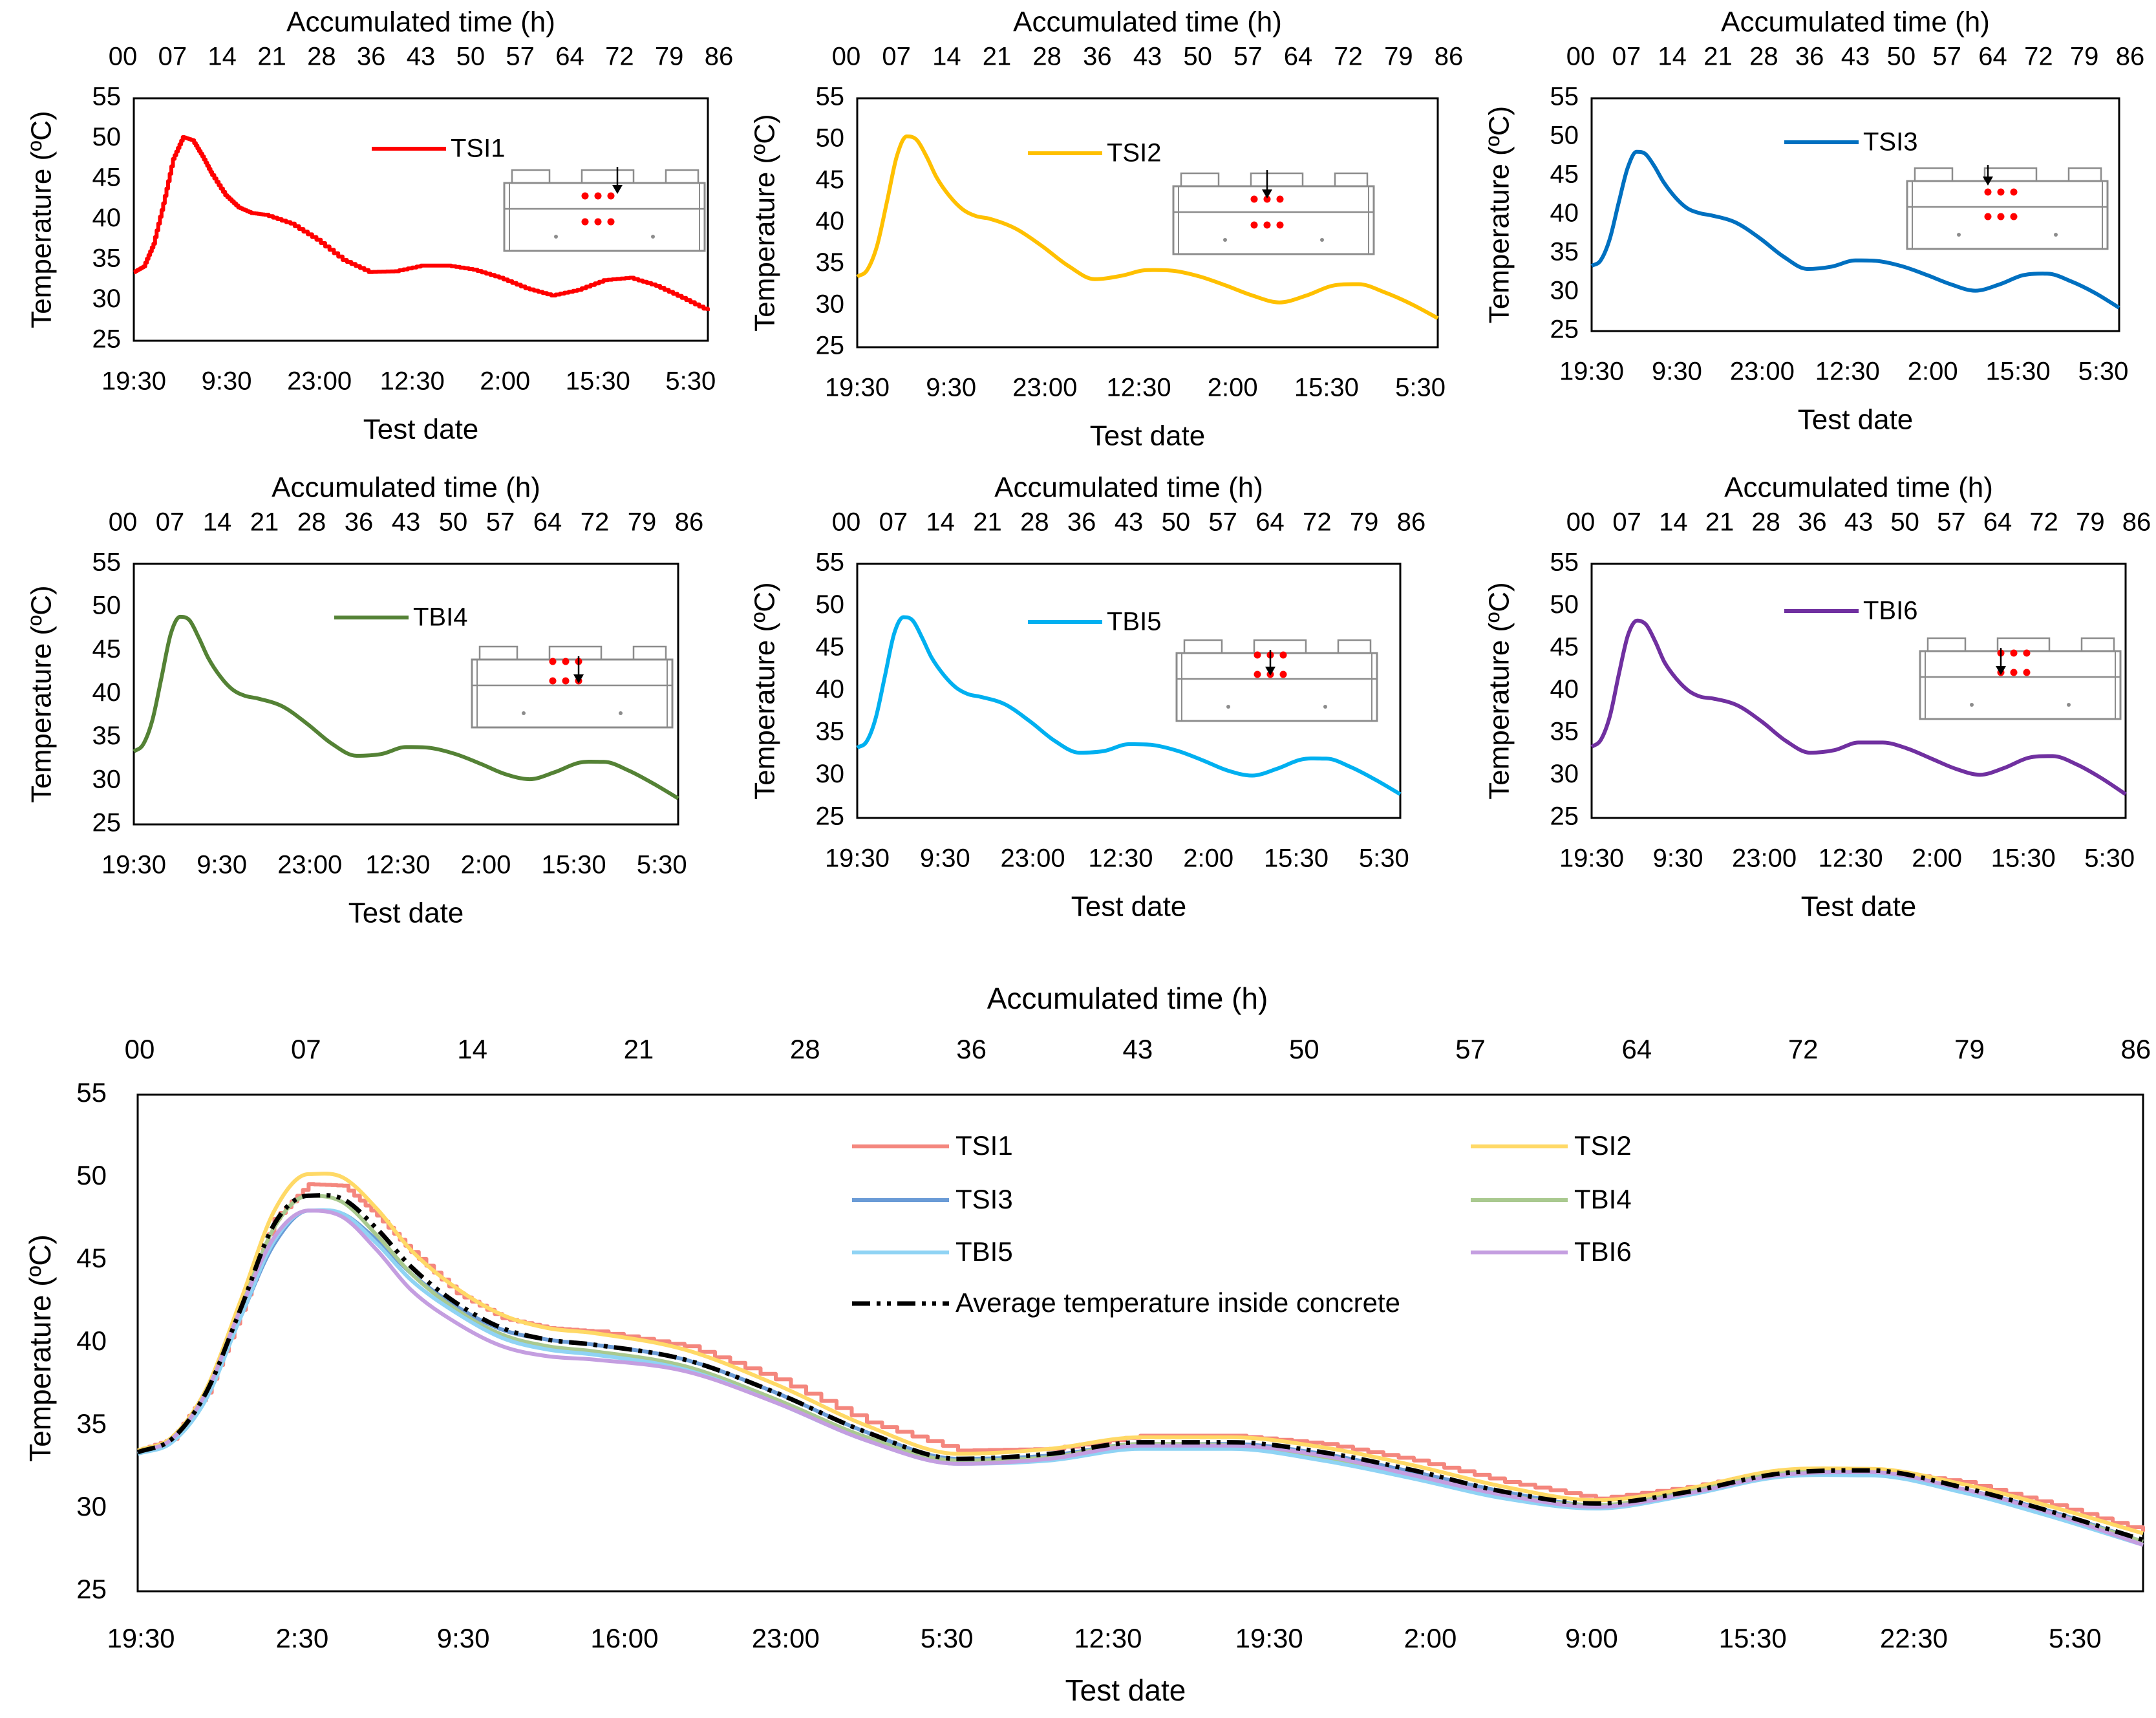  Describe the element at coordinates (1129, 907) in the screenshot. I see `x-axis-title: Test date` at that location.